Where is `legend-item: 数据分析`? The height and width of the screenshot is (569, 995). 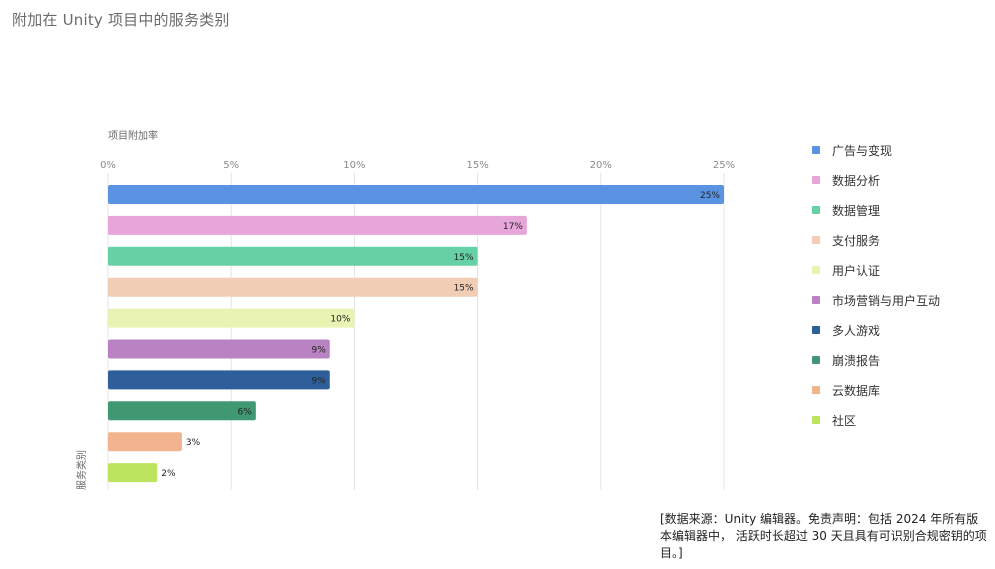 legend-item: 数据分析 is located at coordinates (876, 180).